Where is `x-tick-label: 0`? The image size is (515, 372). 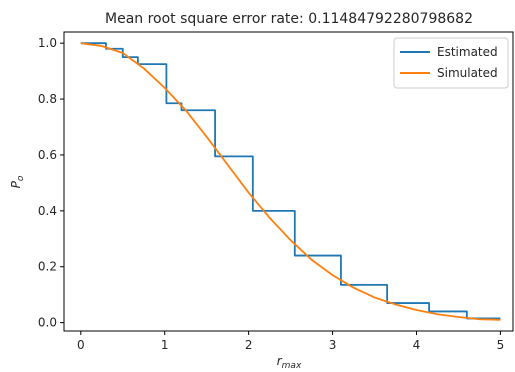
x-tick-label: 0 is located at coordinates (81, 345).